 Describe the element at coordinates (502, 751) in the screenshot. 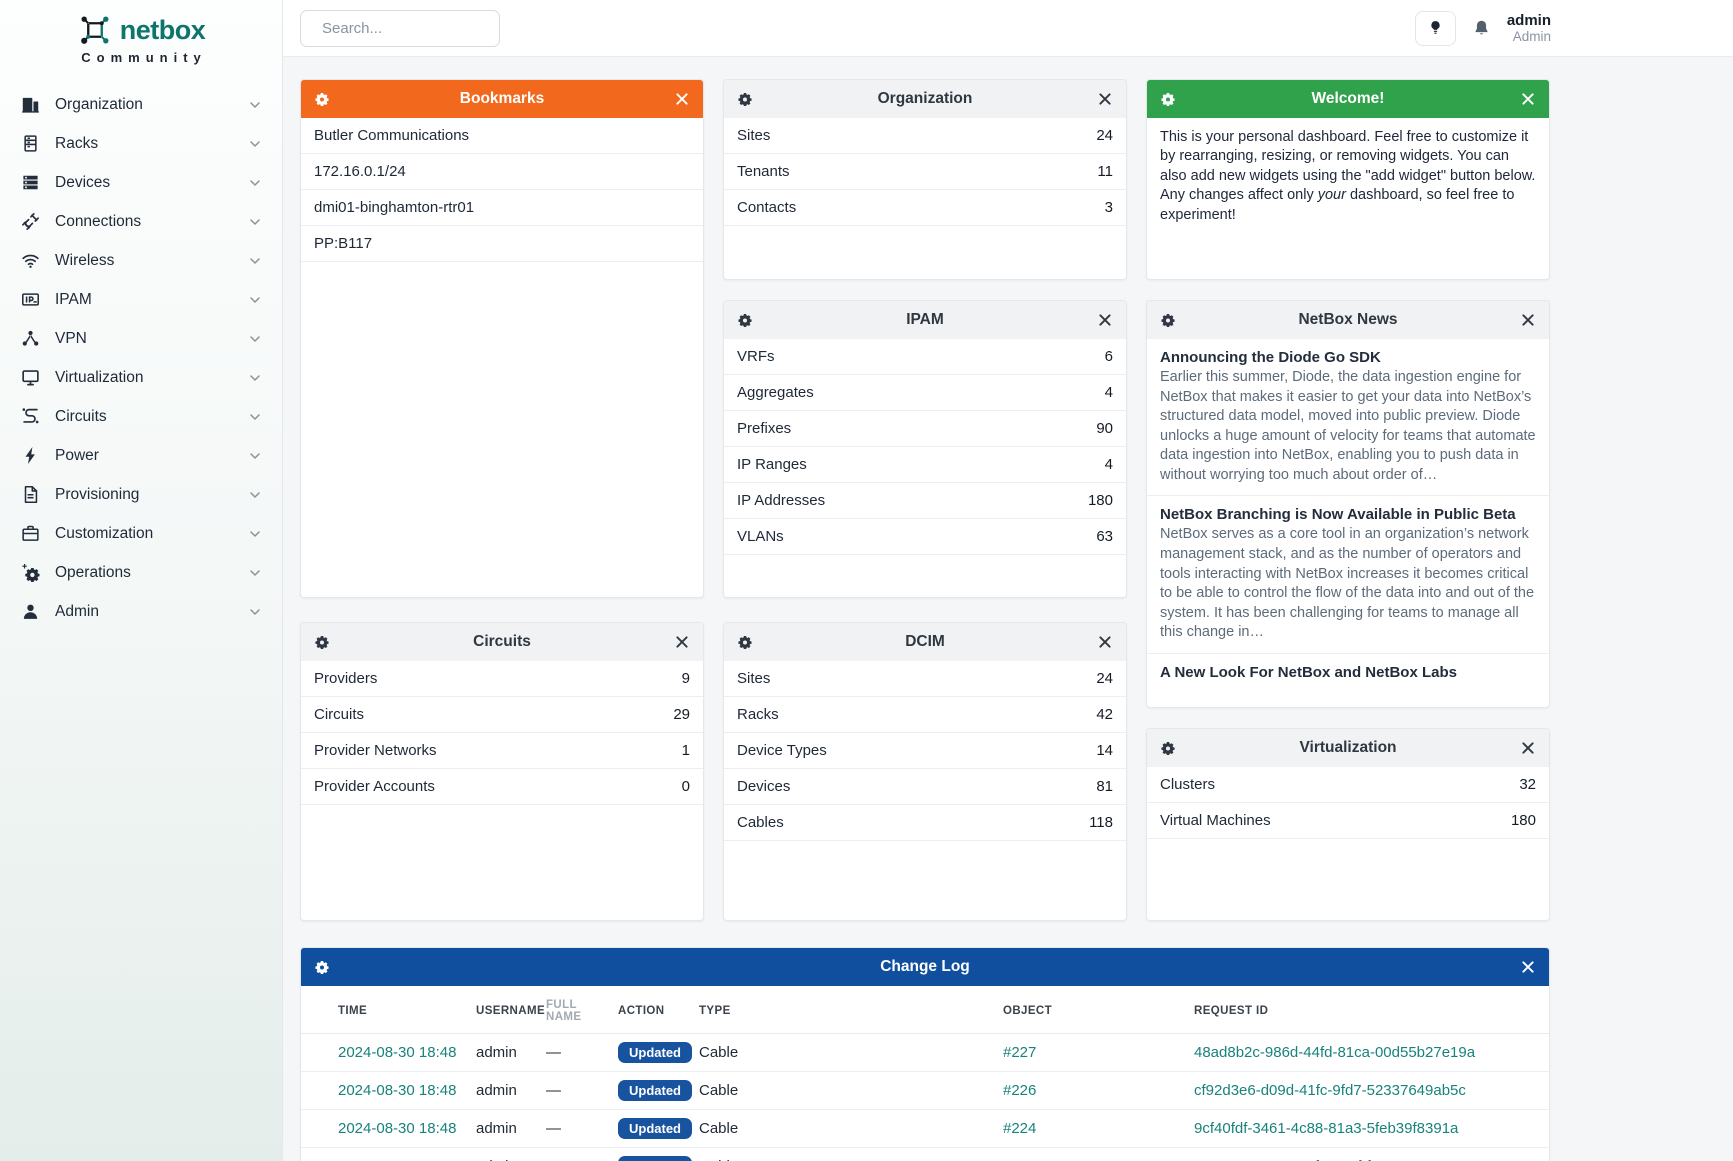

I see `stat-row: Provider Networks 1` at that location.